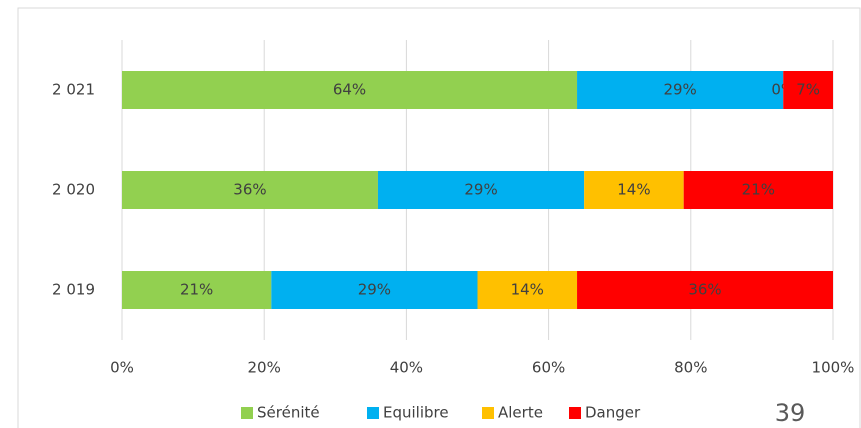  I want to click on data-label: 64%, so click(349, 90).